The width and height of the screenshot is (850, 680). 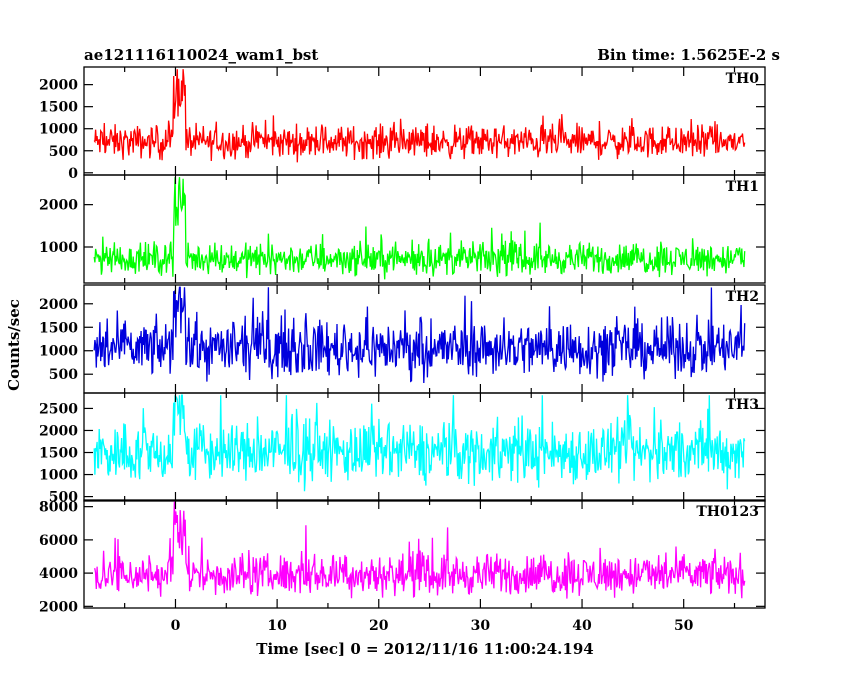 I want to click on y-tick-label: 6000, so click(x=58, y=541).